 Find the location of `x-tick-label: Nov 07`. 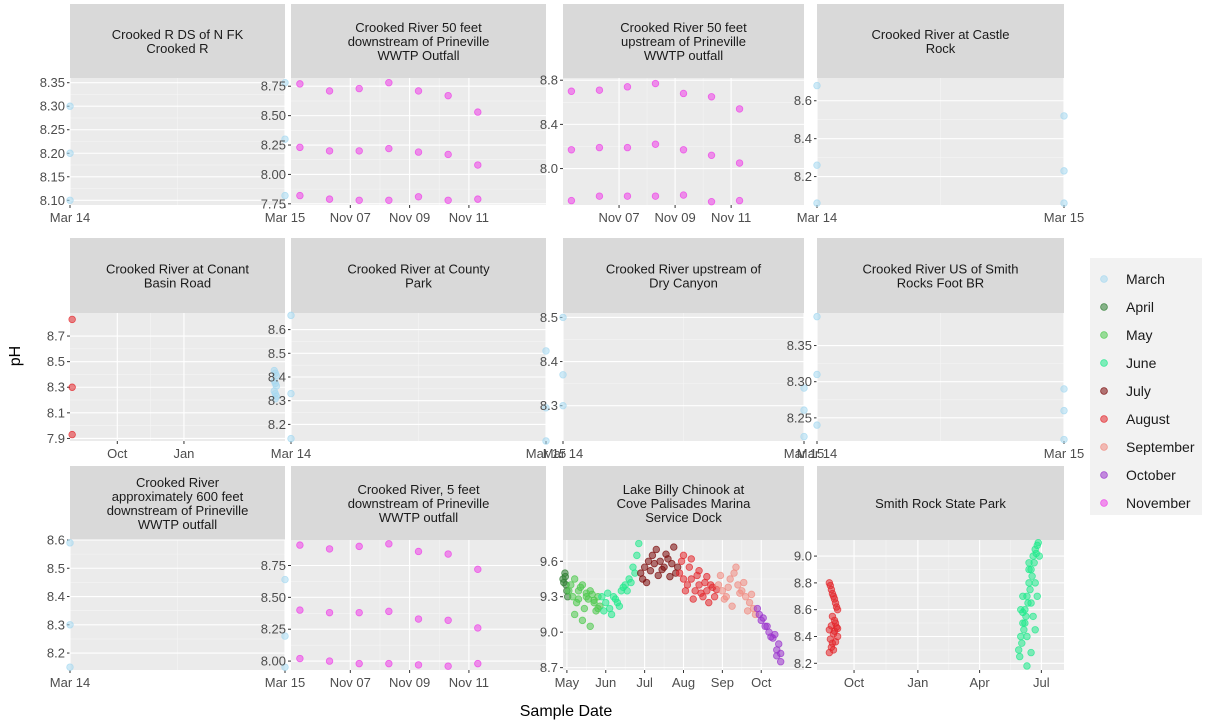

x-tick-label: Nov 07 is located at coordinates (350, 682).